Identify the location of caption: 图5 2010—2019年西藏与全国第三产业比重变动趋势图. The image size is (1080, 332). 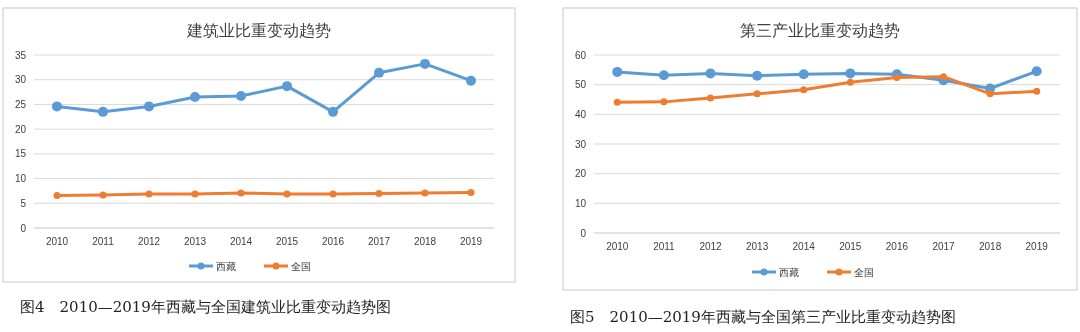
(763, 317).